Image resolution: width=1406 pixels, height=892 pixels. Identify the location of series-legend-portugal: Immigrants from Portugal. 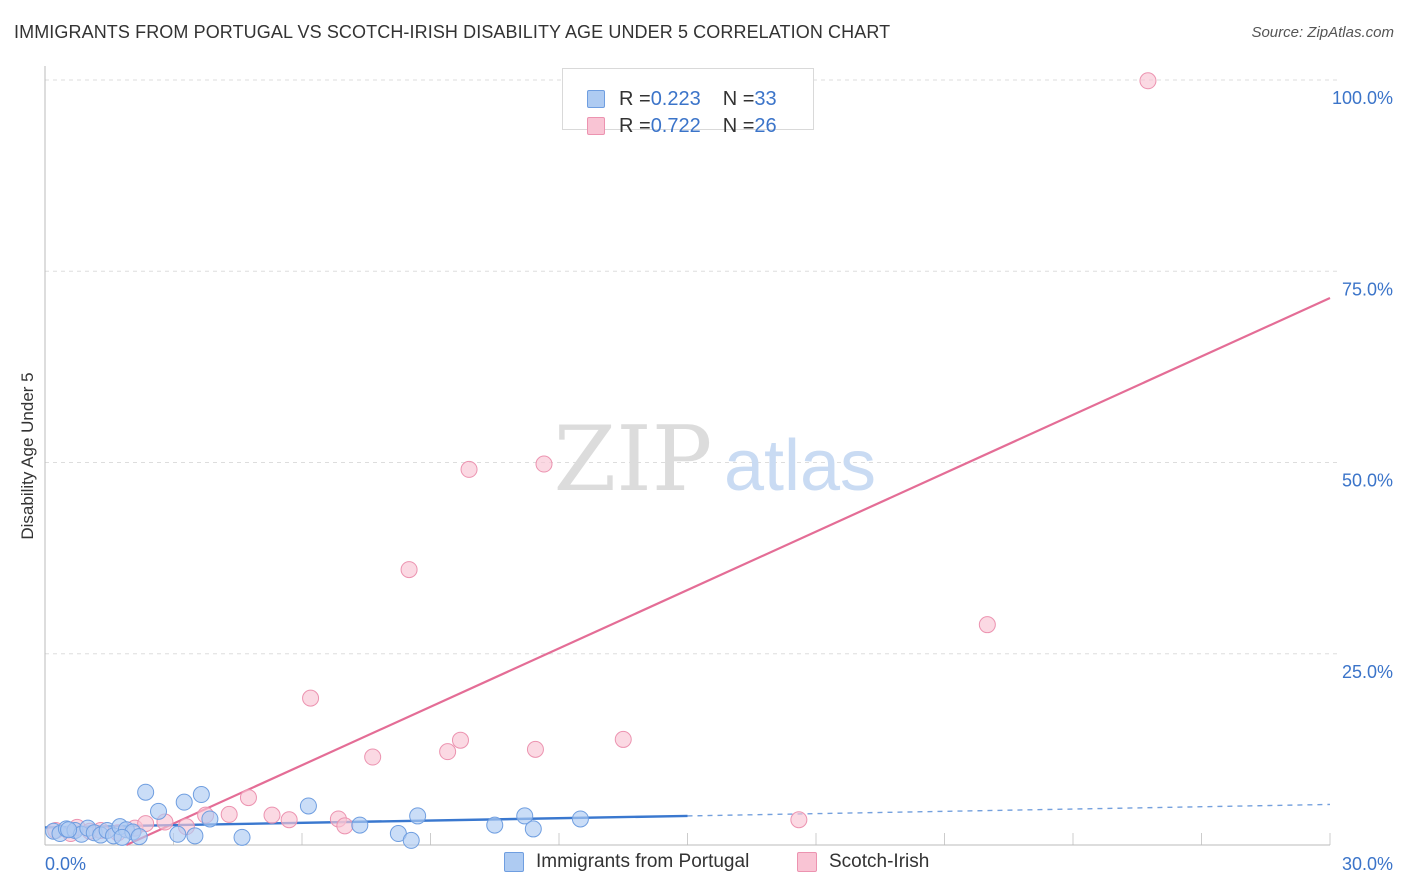
(626, 862).